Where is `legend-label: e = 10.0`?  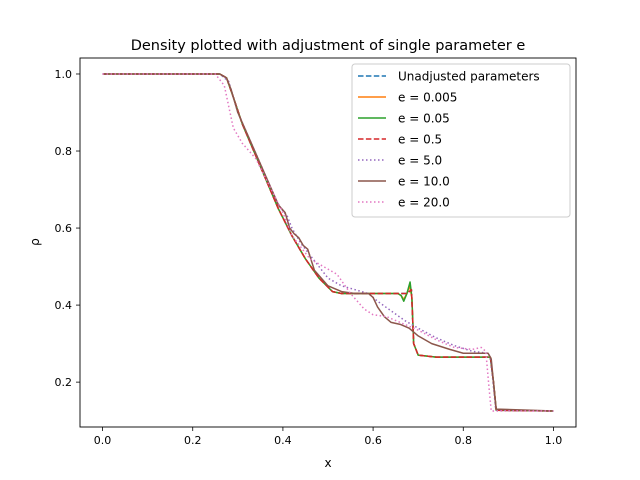 legend-label: e = 10.0 is located at coordinates (424, 182).